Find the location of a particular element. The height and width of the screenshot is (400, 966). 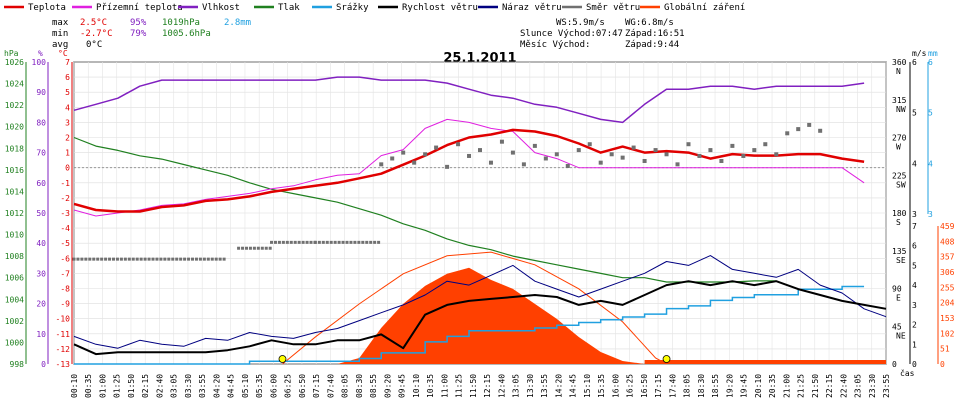

degc-tick: -12 is located at coordinates (63, 349).